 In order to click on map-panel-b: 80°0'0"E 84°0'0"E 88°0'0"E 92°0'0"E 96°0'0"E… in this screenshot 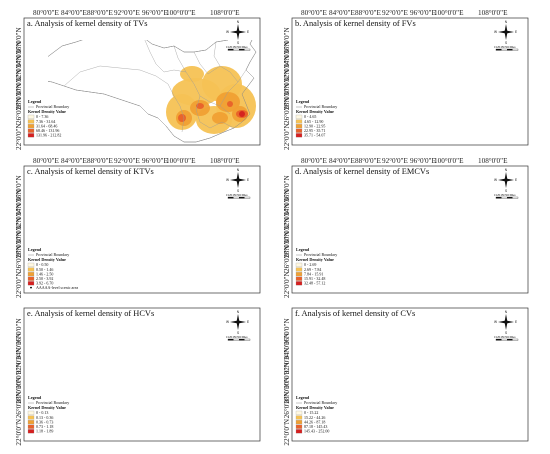, I will do `click(406, 79)`.